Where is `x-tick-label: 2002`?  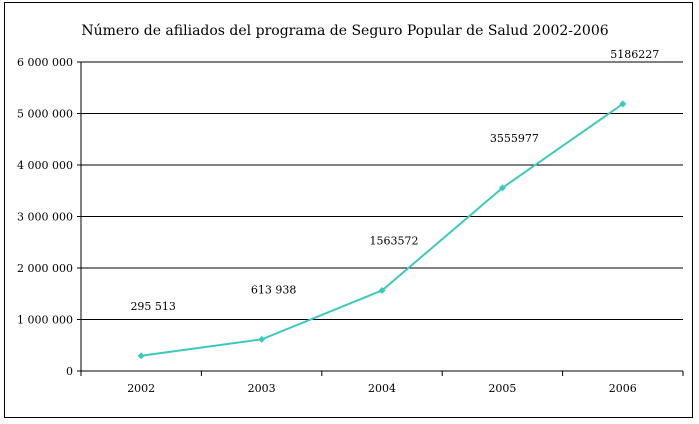
x-tick-label: 2002 is located at coordinates (141, 388).